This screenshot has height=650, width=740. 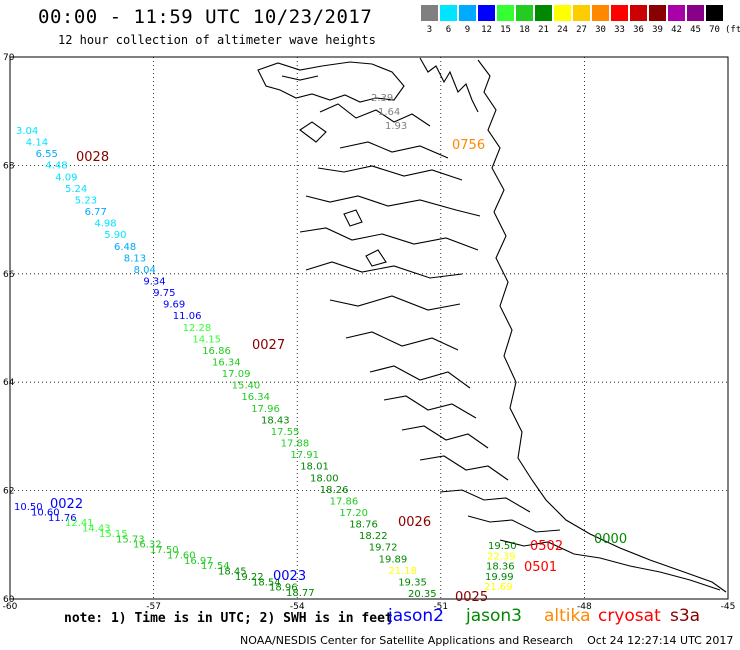 I want to click on wave-height-value: 17.60, so click(x=181, y=555).